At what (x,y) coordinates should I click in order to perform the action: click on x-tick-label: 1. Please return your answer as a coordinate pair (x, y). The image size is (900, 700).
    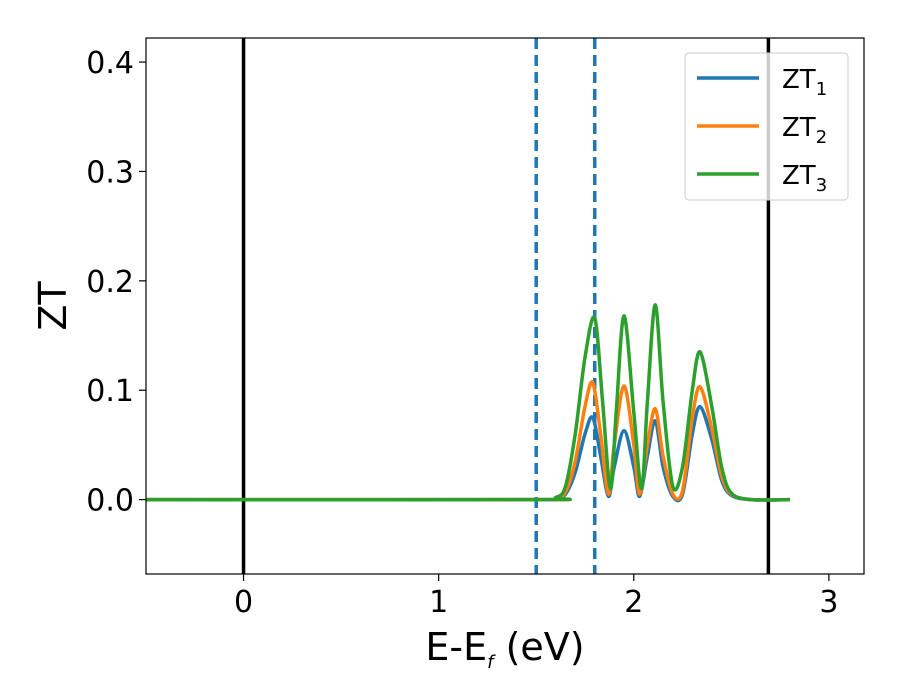
    Looking at the image, I should click on (438, 602).